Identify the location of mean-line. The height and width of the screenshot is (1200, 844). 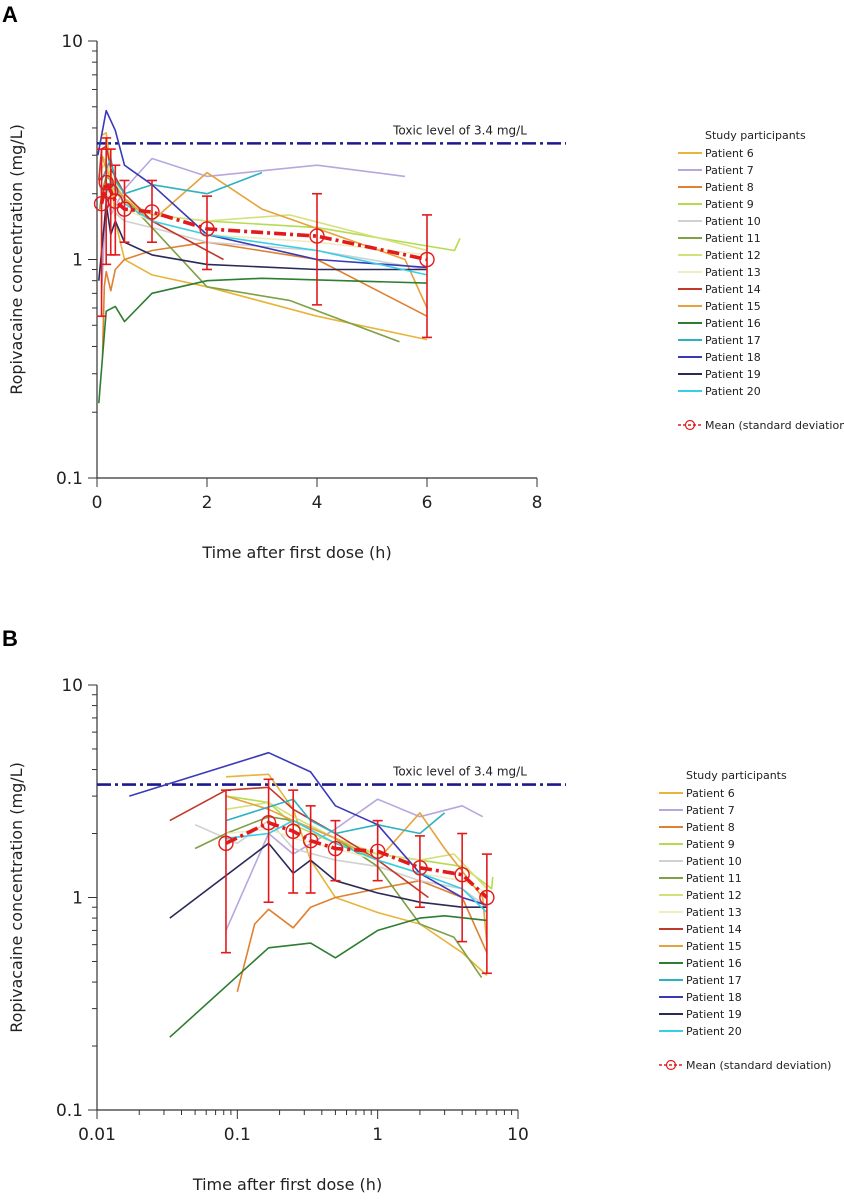
(357, 859).